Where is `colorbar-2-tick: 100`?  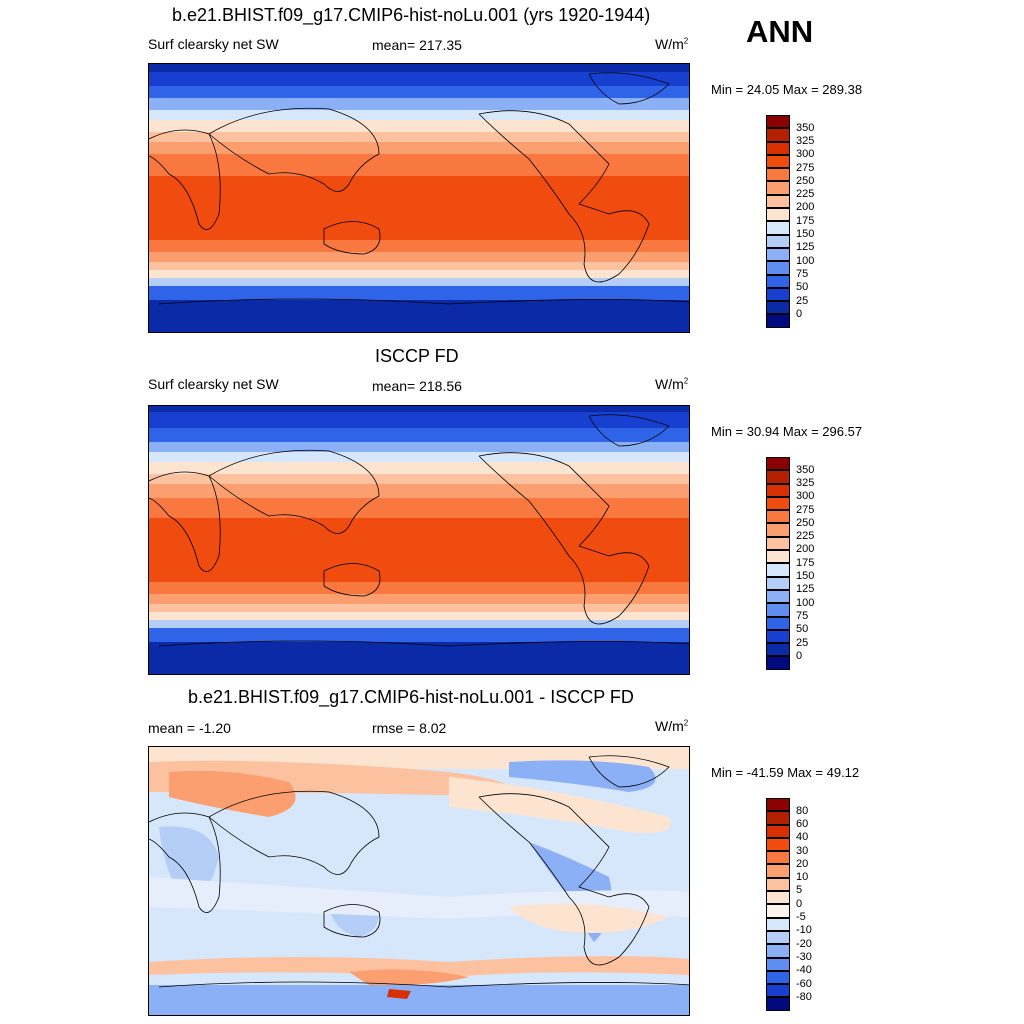
colorbar-2-tick: 100 is located at coordinates (805, 602).